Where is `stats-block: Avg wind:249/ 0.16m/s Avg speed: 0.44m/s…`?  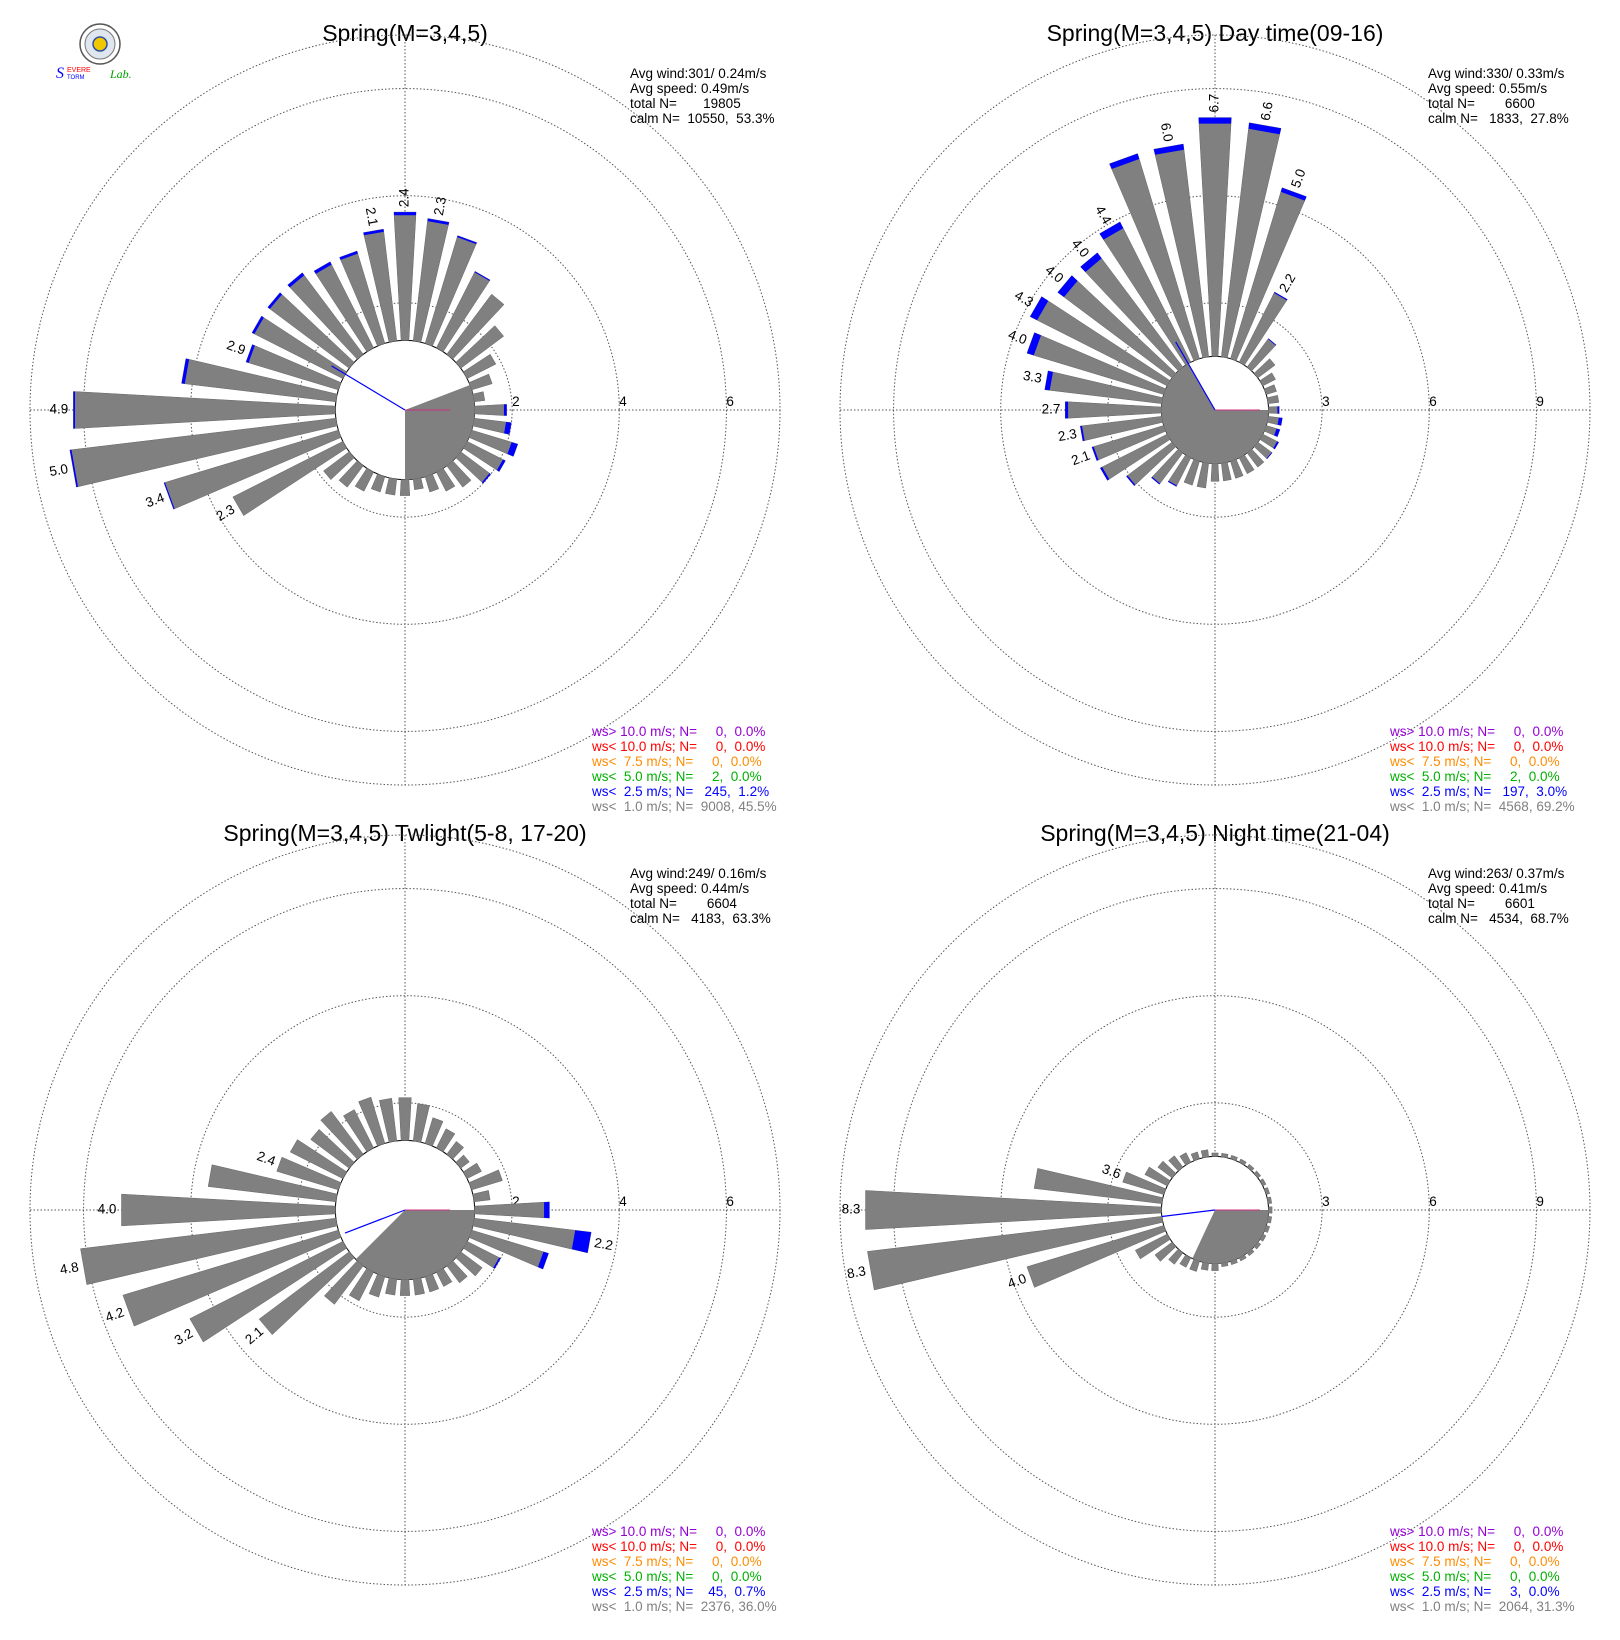
stats-block: Avg wind:249/ 0.16m/s Avg speed: 0.44m/s… is located at coordinates (700, 896).